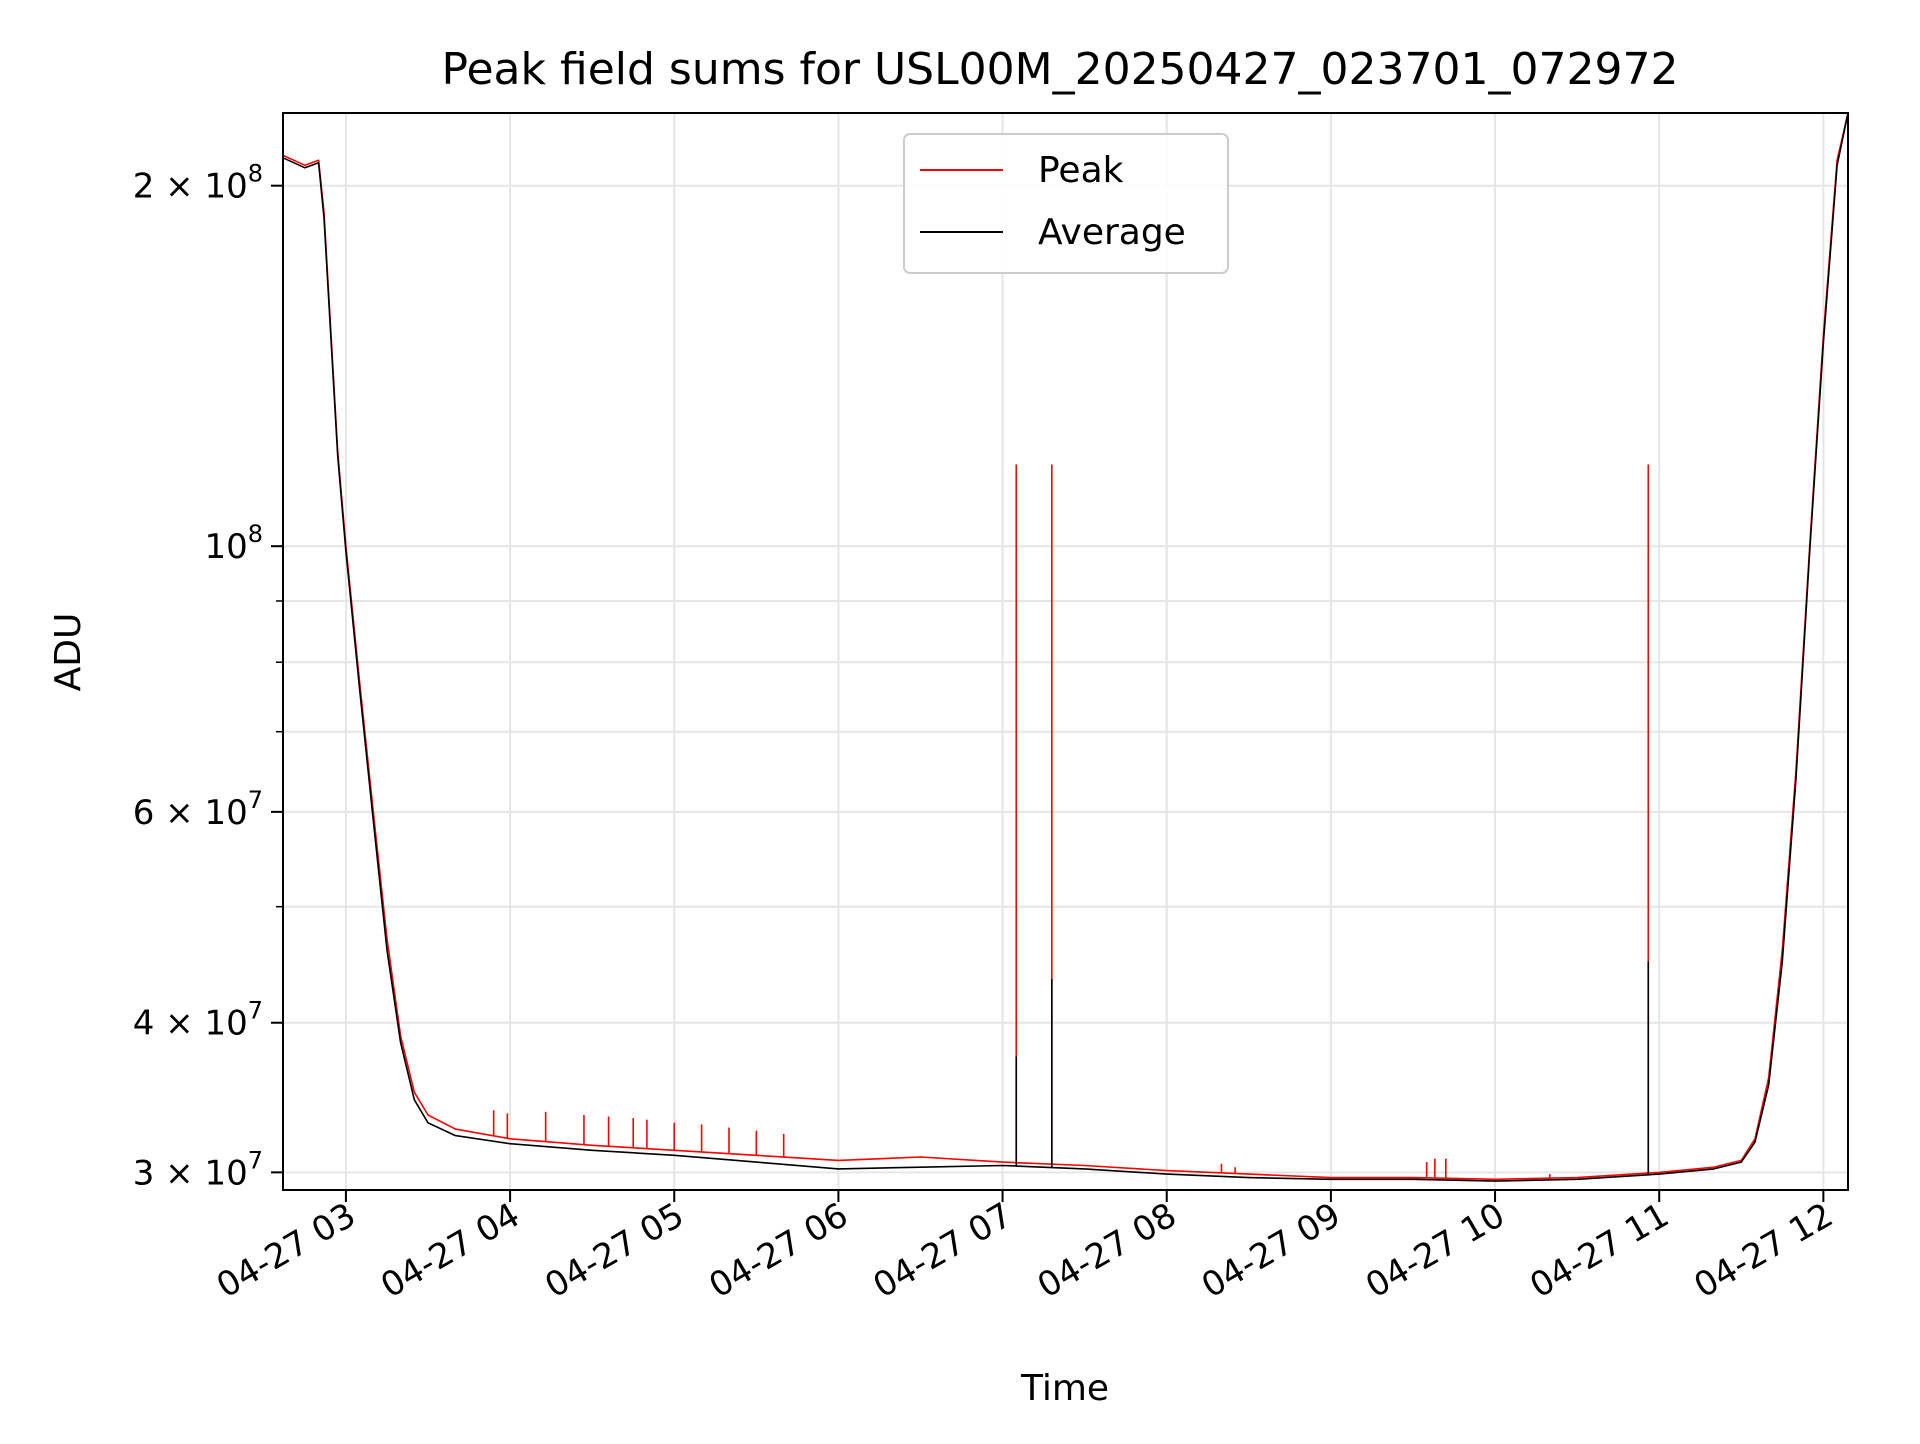 Image resolution: width=1920 pixels, height=1444 pixels. I want to click on y-tick-label: 108, so click(233, 543).